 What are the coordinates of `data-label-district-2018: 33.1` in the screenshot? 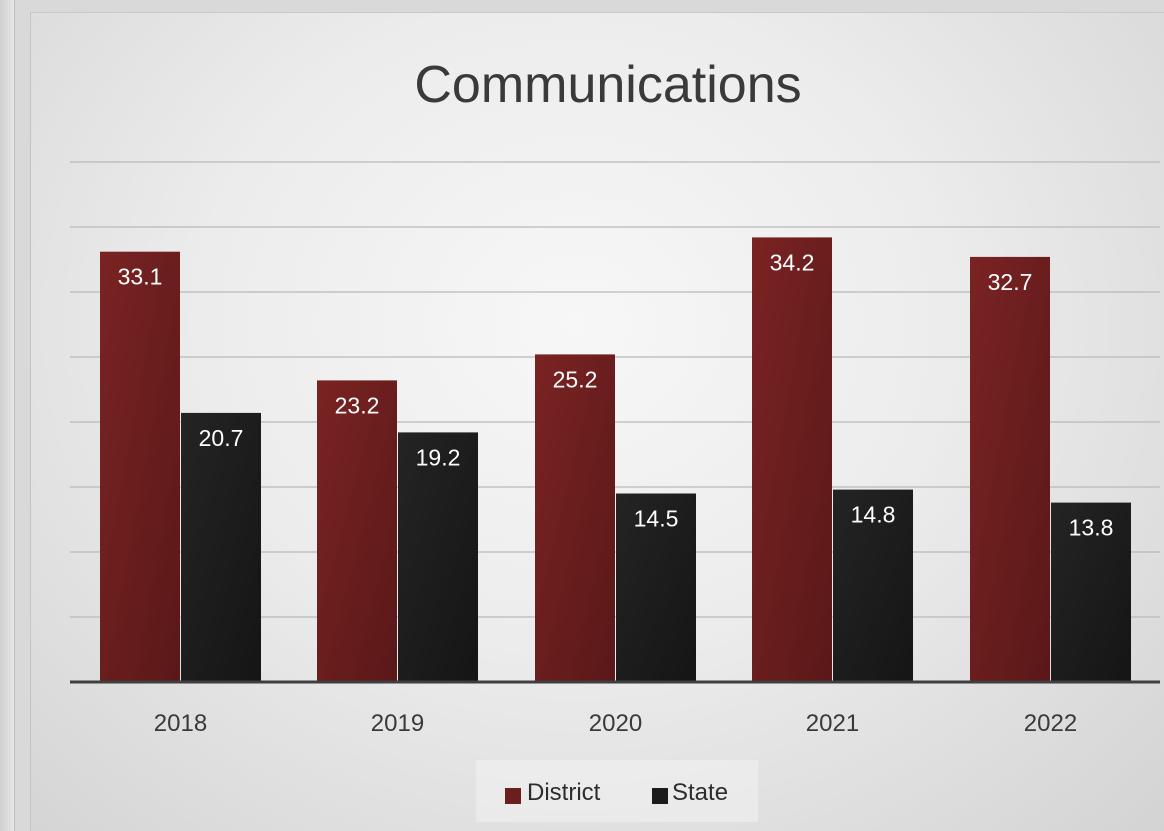 It's located at (140, 277).